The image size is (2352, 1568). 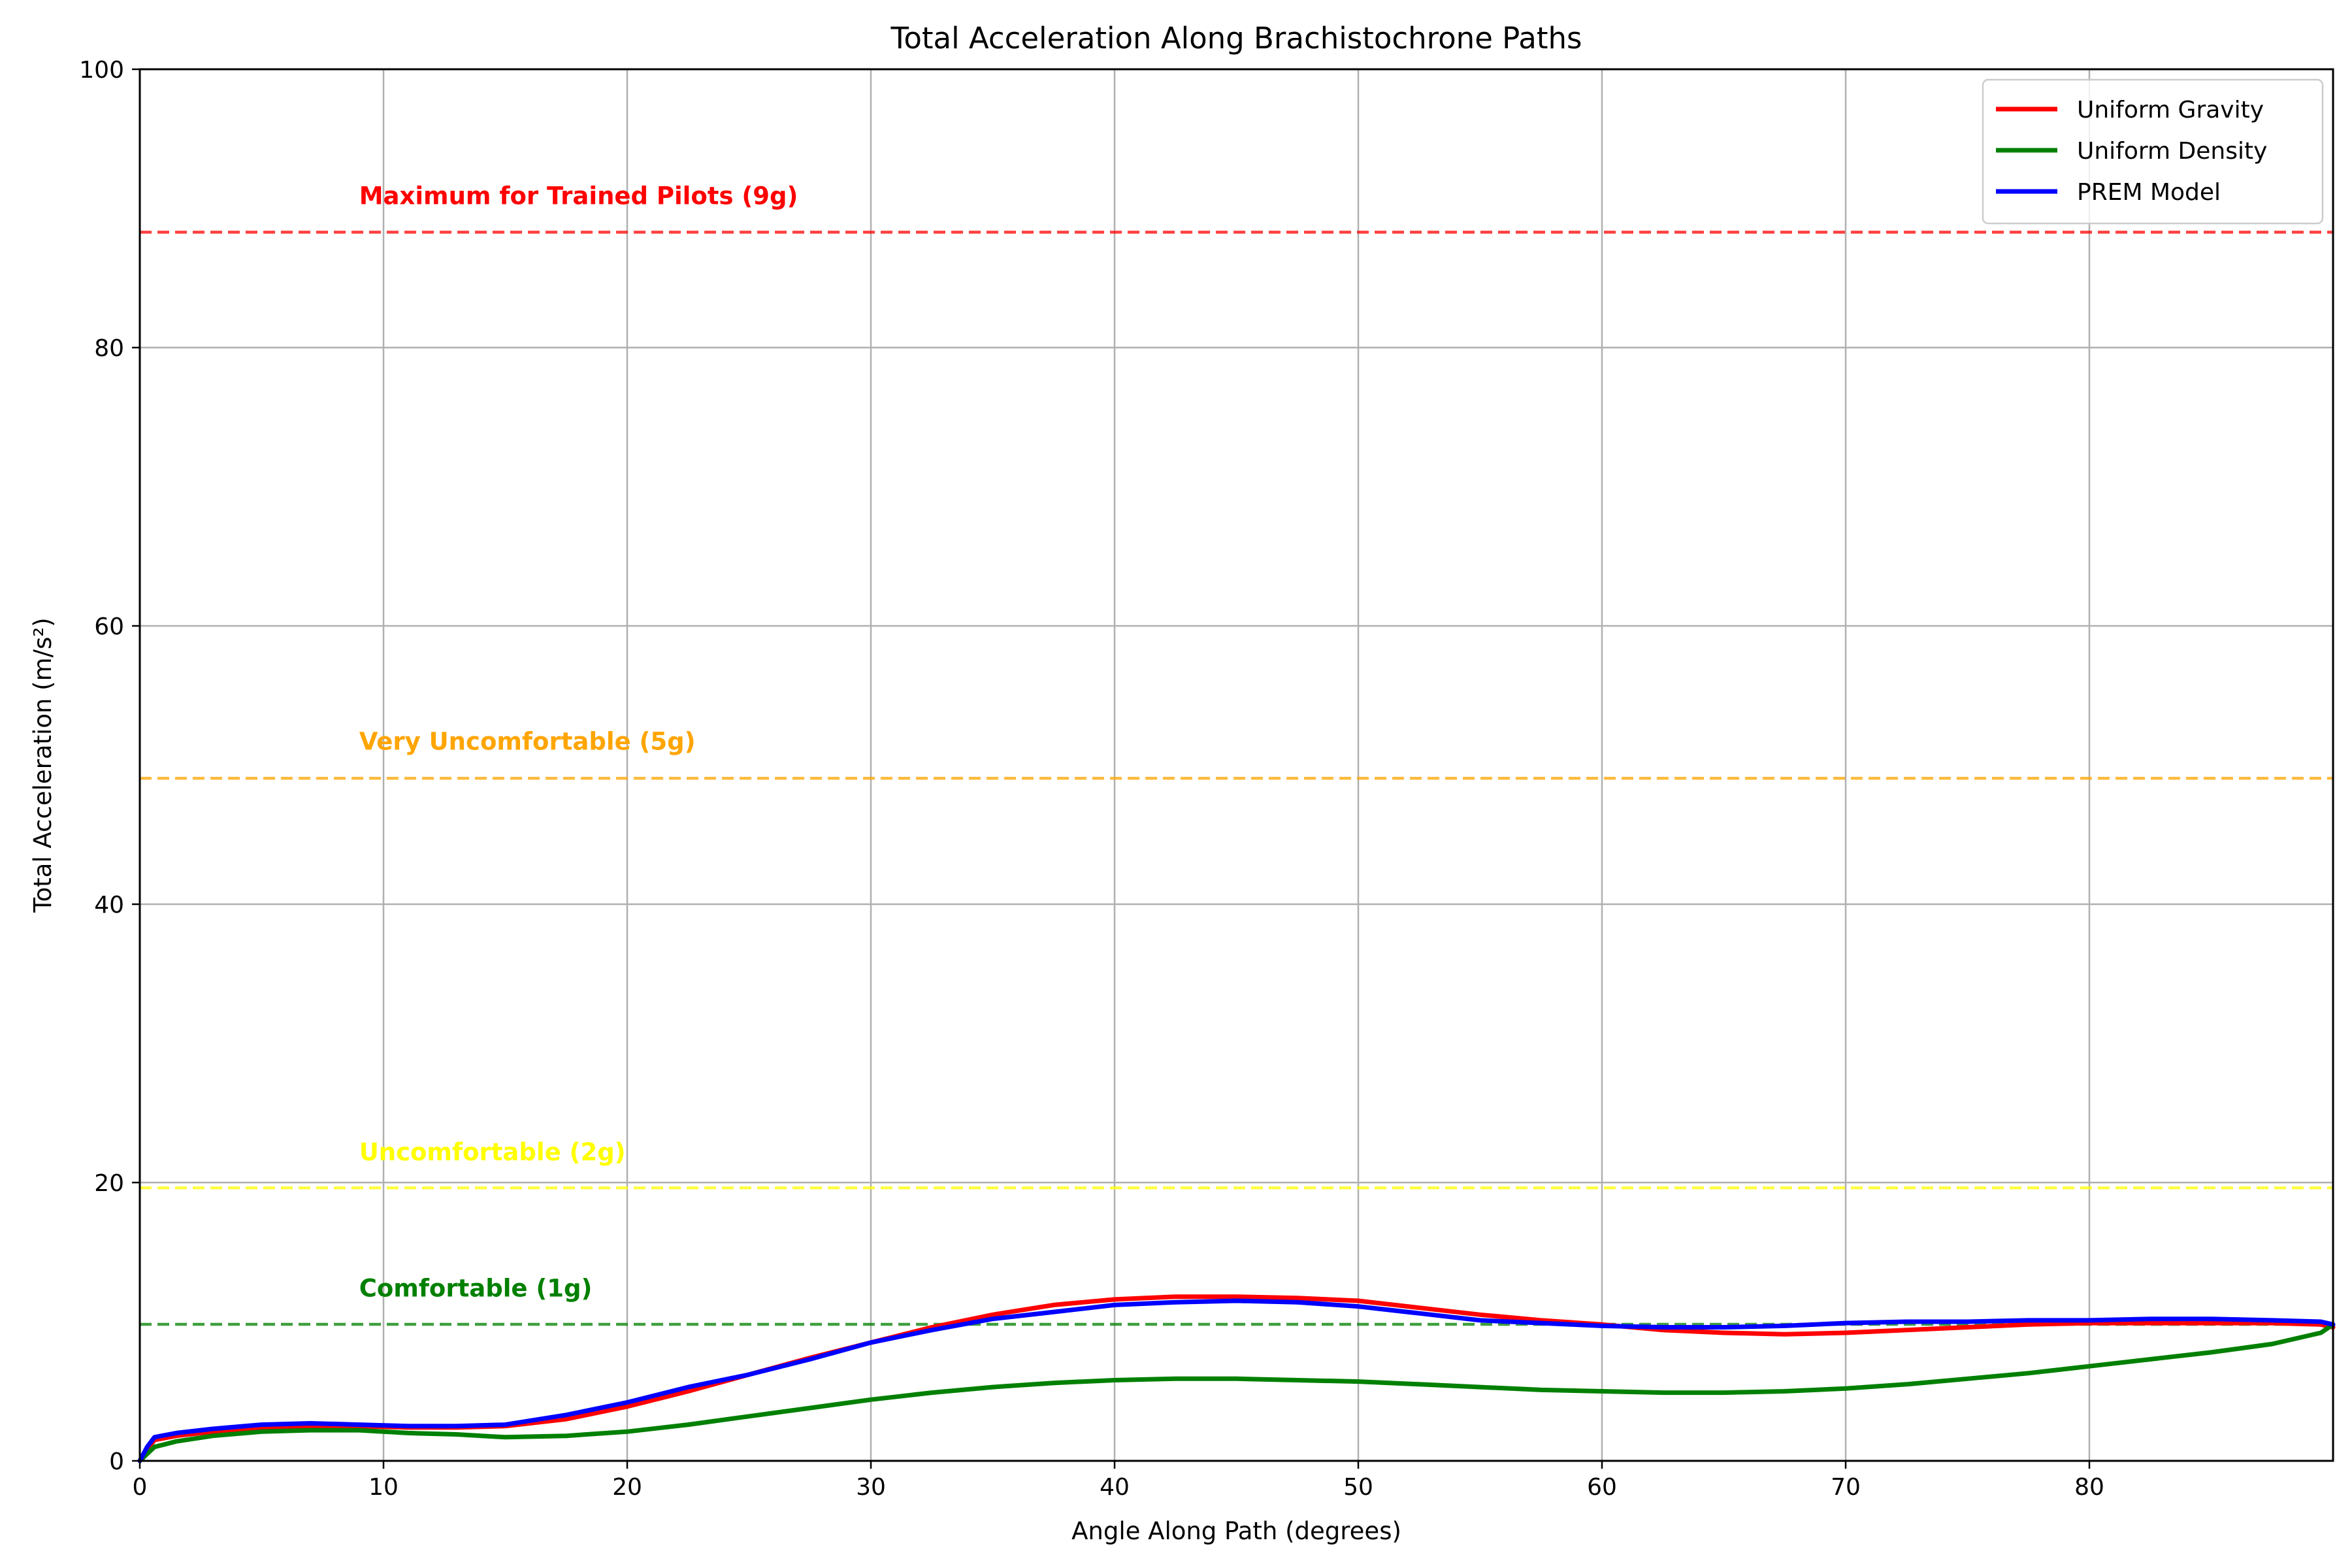 I want to click on x-tick-label: 0, so click(x=140, y=1487).